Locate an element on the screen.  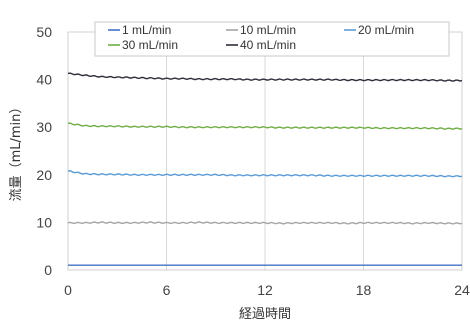
x-tick-label: 0 is located at coordinates (68, 290).